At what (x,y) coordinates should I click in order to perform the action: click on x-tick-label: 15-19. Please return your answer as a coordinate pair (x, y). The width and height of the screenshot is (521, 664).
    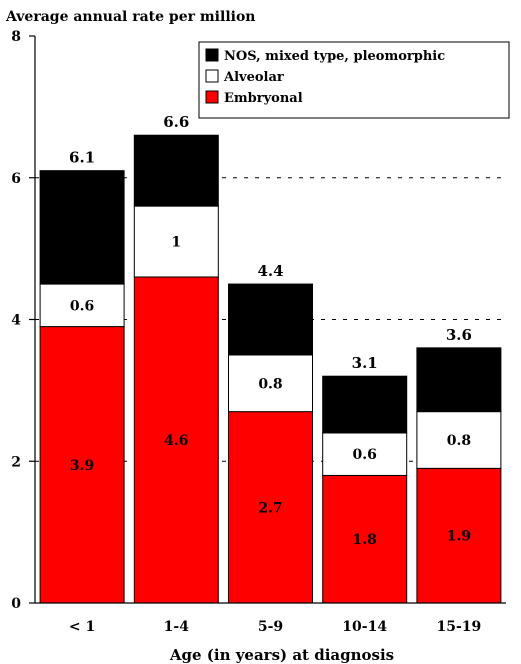
    Looking at the image, I should click on (459, 627).